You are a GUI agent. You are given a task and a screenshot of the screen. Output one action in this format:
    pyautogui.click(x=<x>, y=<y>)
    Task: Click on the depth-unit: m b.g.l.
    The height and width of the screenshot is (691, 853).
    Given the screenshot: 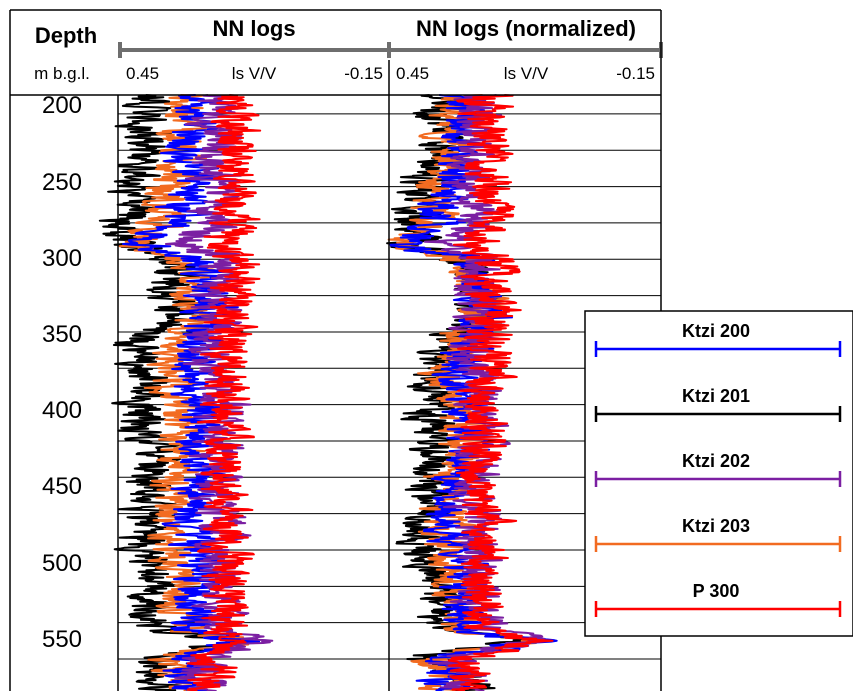 What is the action you would take?
    pyautogui.click(x=62, y=73)
    